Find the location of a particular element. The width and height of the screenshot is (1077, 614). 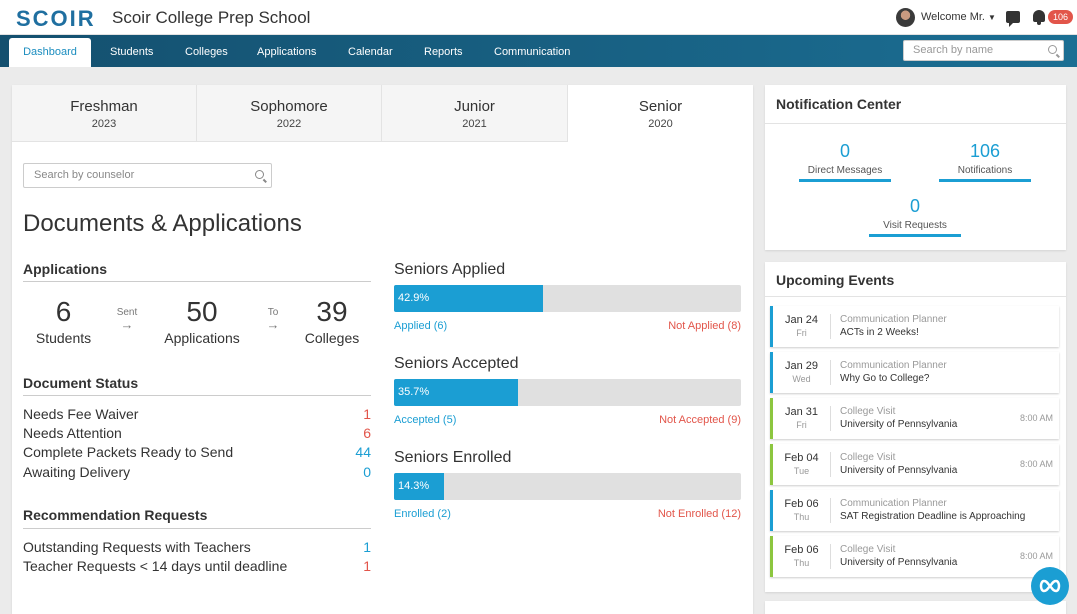

seniors-applied-fill is located at coordinates (468, 298).